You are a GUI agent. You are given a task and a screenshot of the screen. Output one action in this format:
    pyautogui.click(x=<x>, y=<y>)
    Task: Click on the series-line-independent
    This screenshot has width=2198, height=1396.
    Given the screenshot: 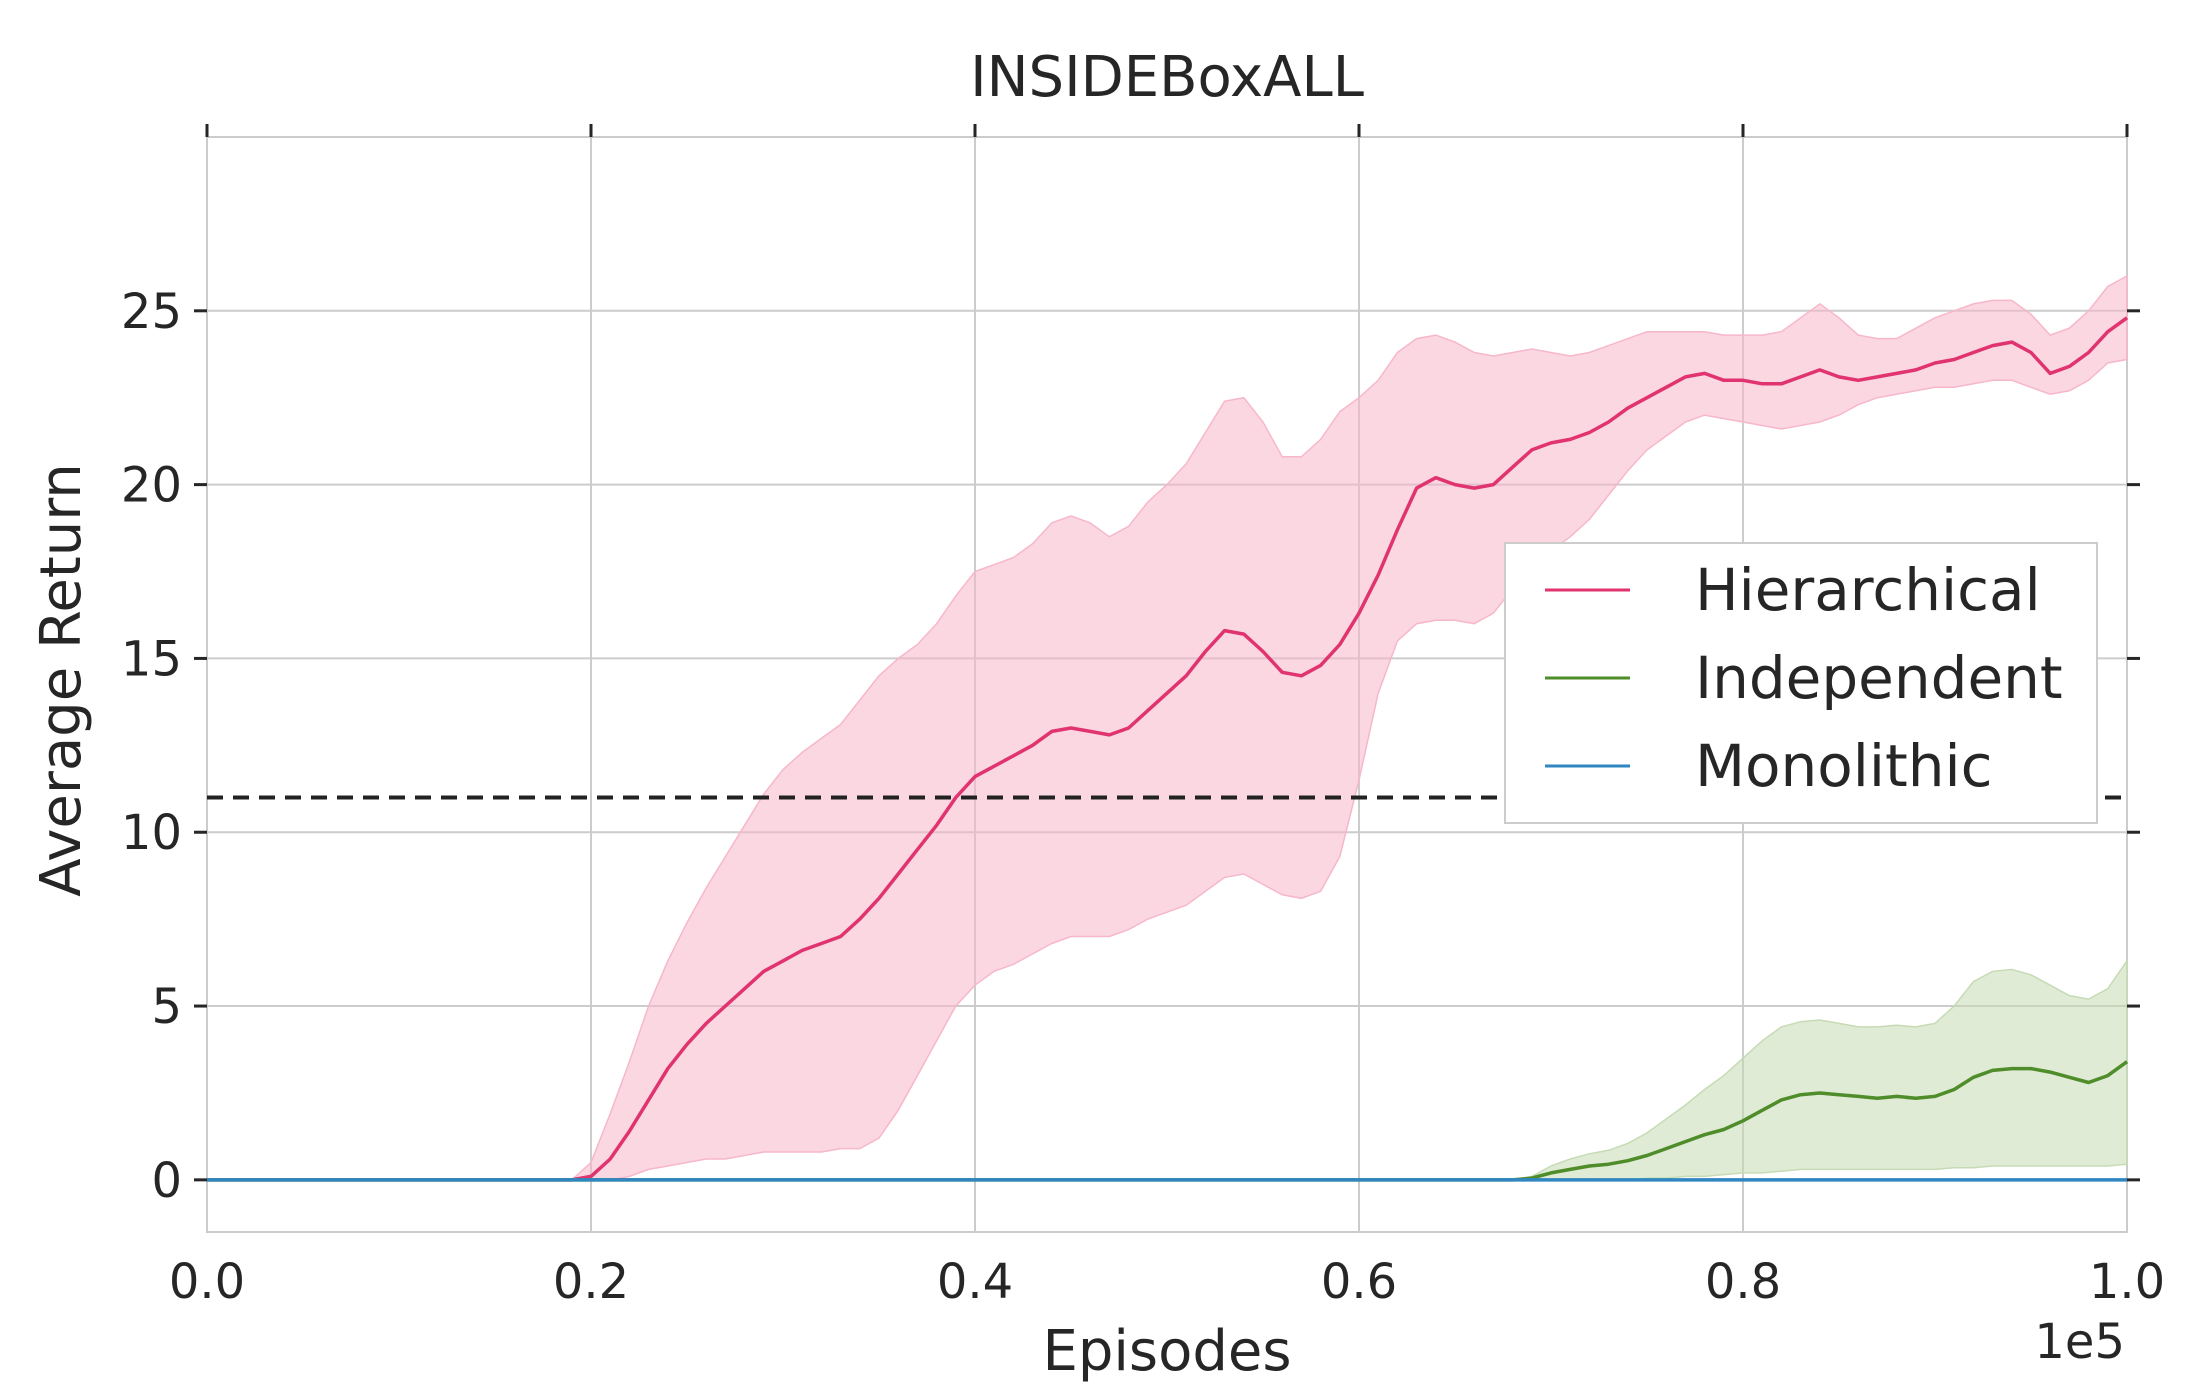 What is the action you would take?
    pyautogui.click(x=1168, y=1121)
    